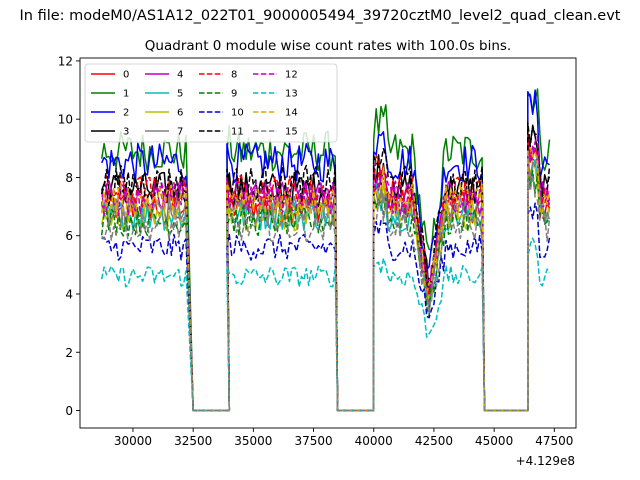 This screenshot has height=480, width=640. What do you see at coordinates (126, 75) in the screenshot?
I see `legend-label-0: 0` at bounding box center [126, 75].